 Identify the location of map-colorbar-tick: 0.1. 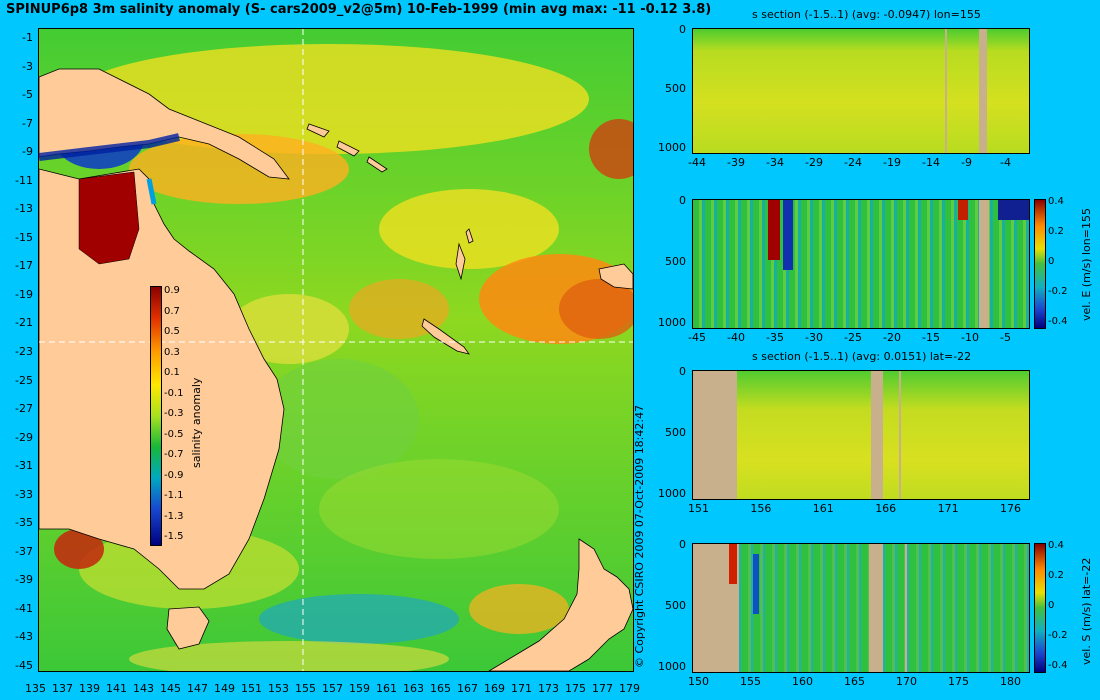
(172, 372).